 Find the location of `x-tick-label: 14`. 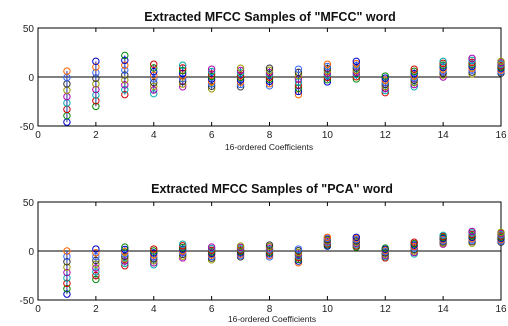

x-tick-label: 14 is located at coordinates (444, 309).